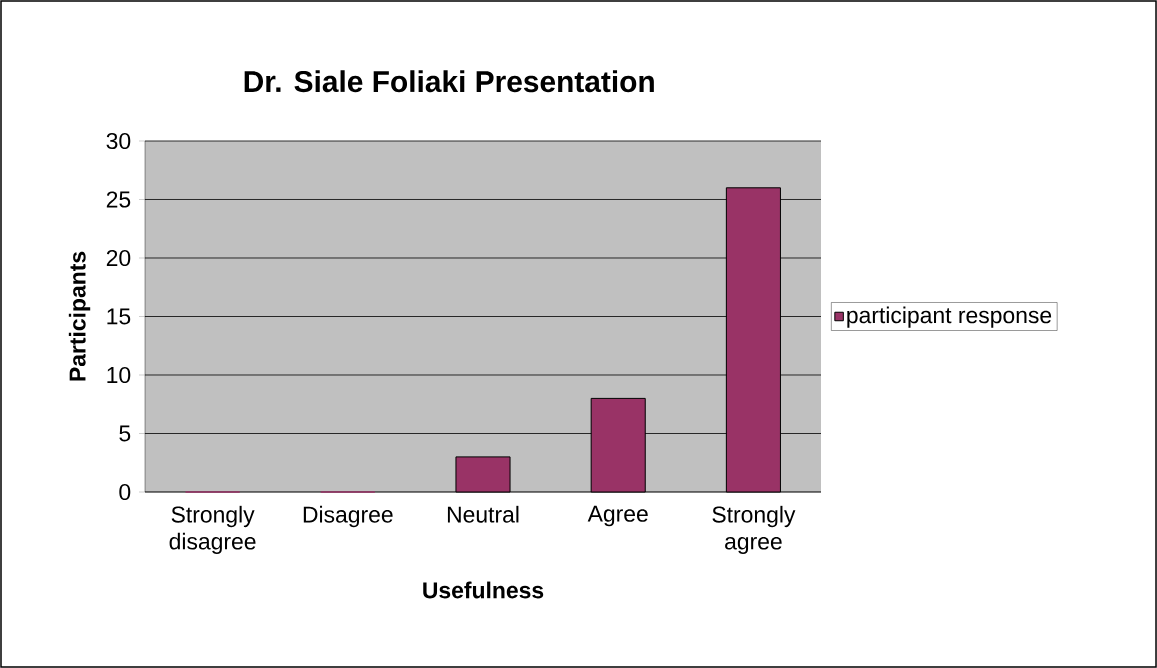 This screenshot has height=668, width=1157. I want to click on y-tick-label: 10, so click(119, 375).